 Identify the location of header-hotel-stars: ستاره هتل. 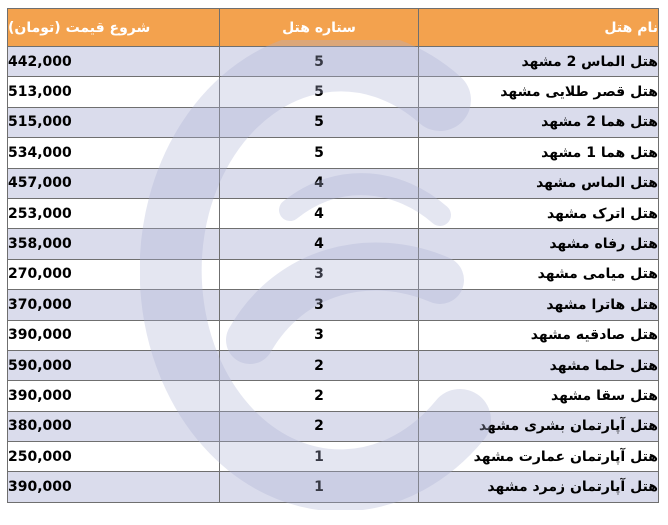
(319, 27).